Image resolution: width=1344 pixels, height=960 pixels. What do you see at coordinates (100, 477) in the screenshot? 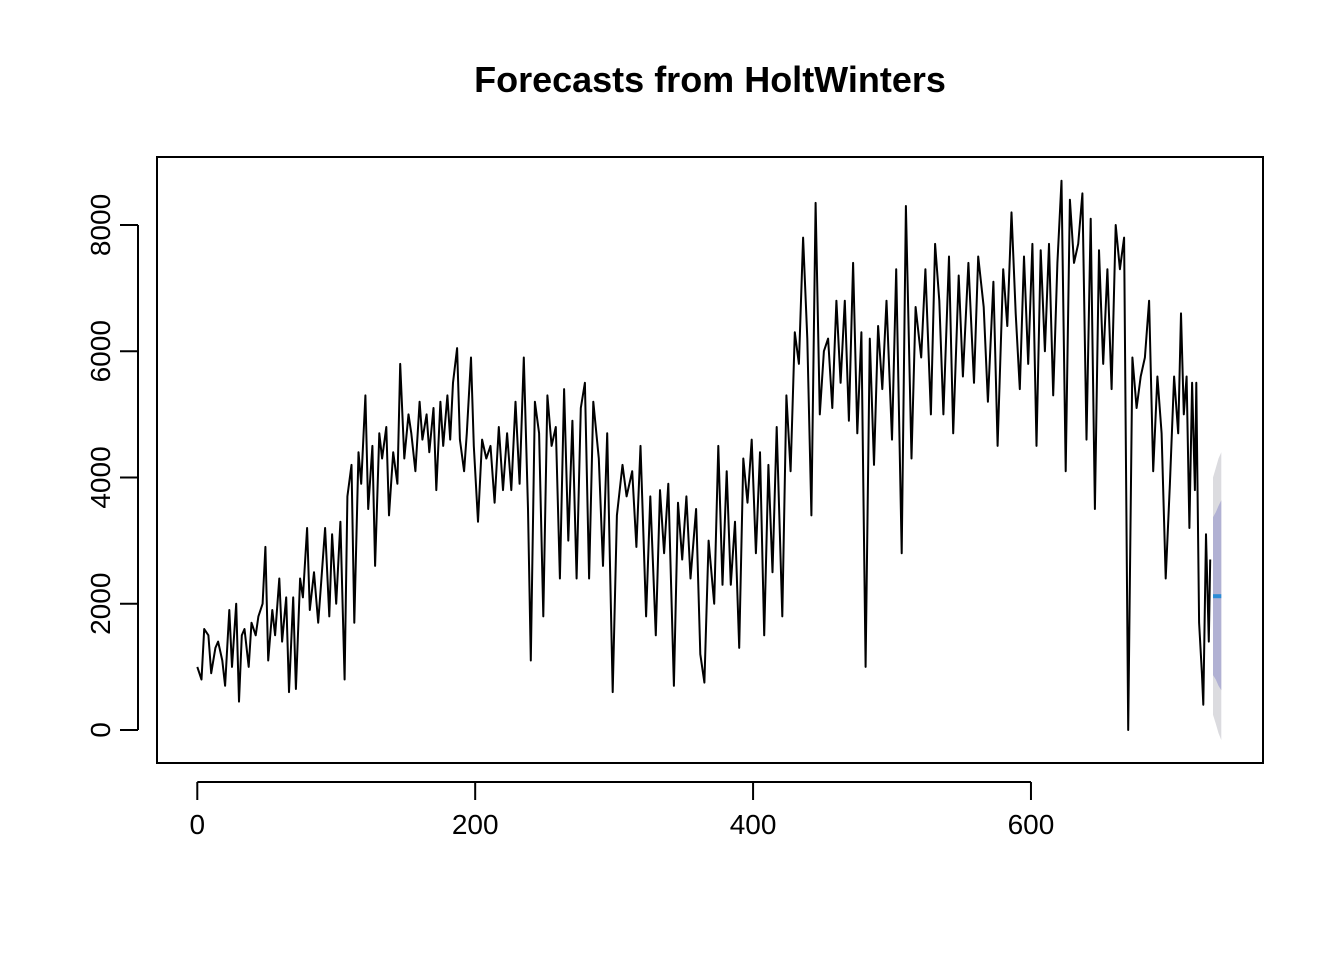
I see `y-tick-label: 4000` at bounding box center [100, 477].